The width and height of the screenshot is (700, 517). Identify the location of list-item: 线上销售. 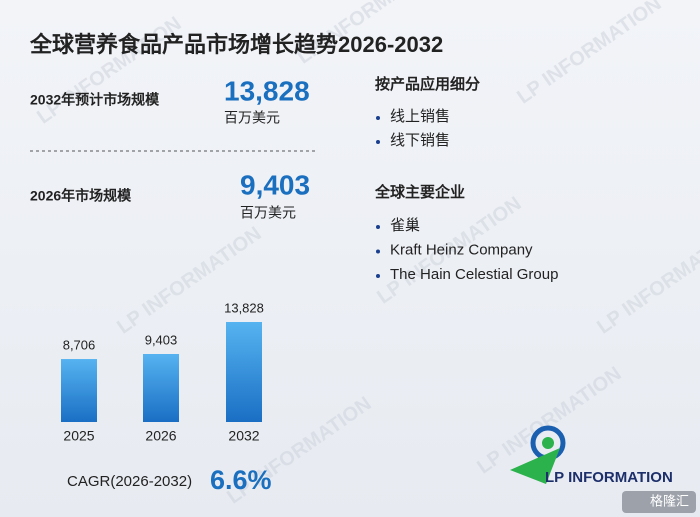
(420, 116).